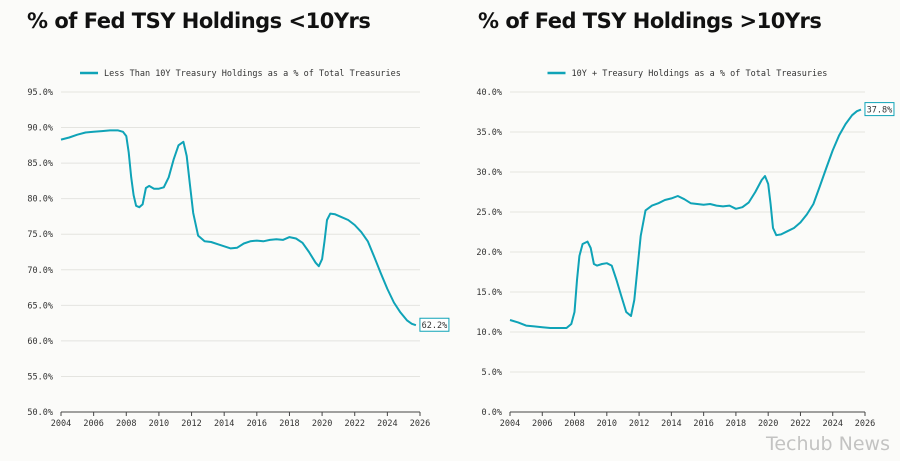  Describe the element at coordinates (492, 413) in the screenshot. I see `y-tick-label: 0.0%` at that location.